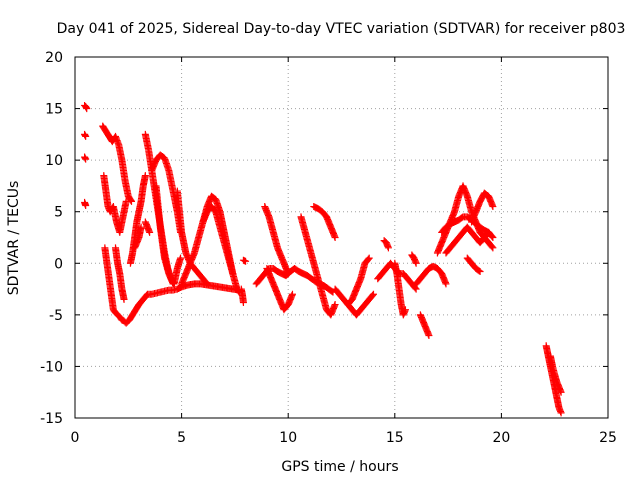 This screenshot has height=480, width=640. Describe the element at coordinates (51, 367) in the screenshot. I see `y-tick-label: -10` at that location.